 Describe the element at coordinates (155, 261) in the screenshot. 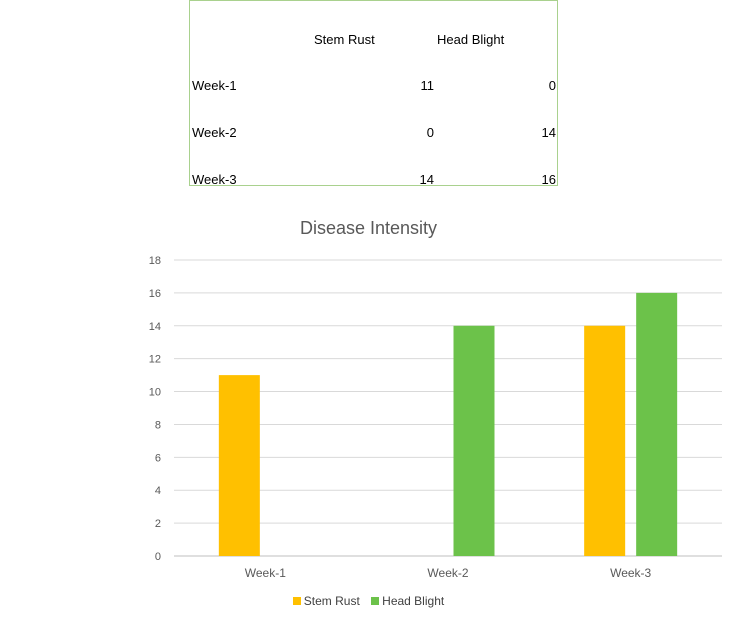

I see `y-tick-label: 18` at that location.